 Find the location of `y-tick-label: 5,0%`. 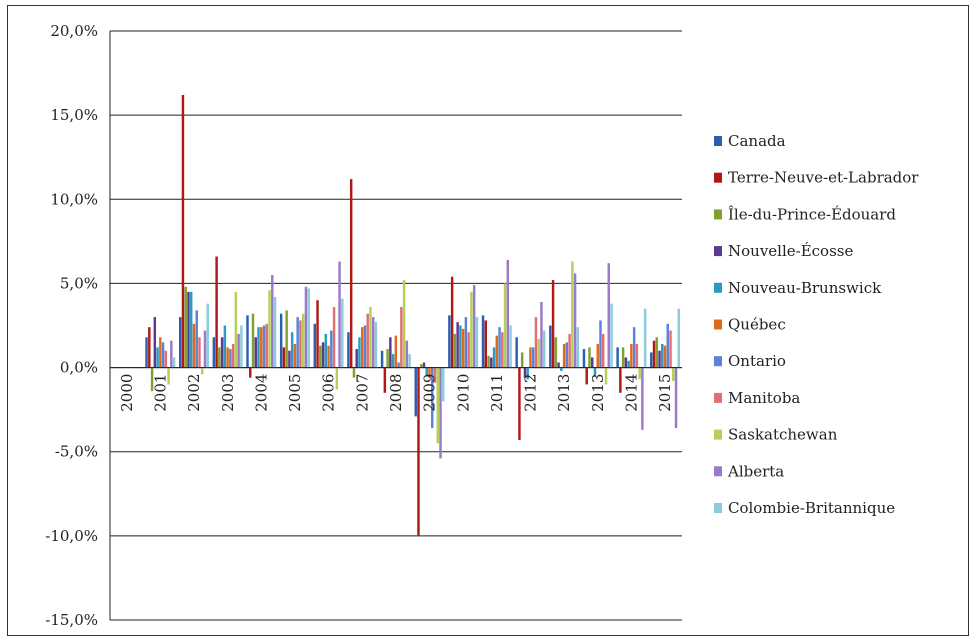

y-tick-label: 5,0% is located at coordinates (79, 283).